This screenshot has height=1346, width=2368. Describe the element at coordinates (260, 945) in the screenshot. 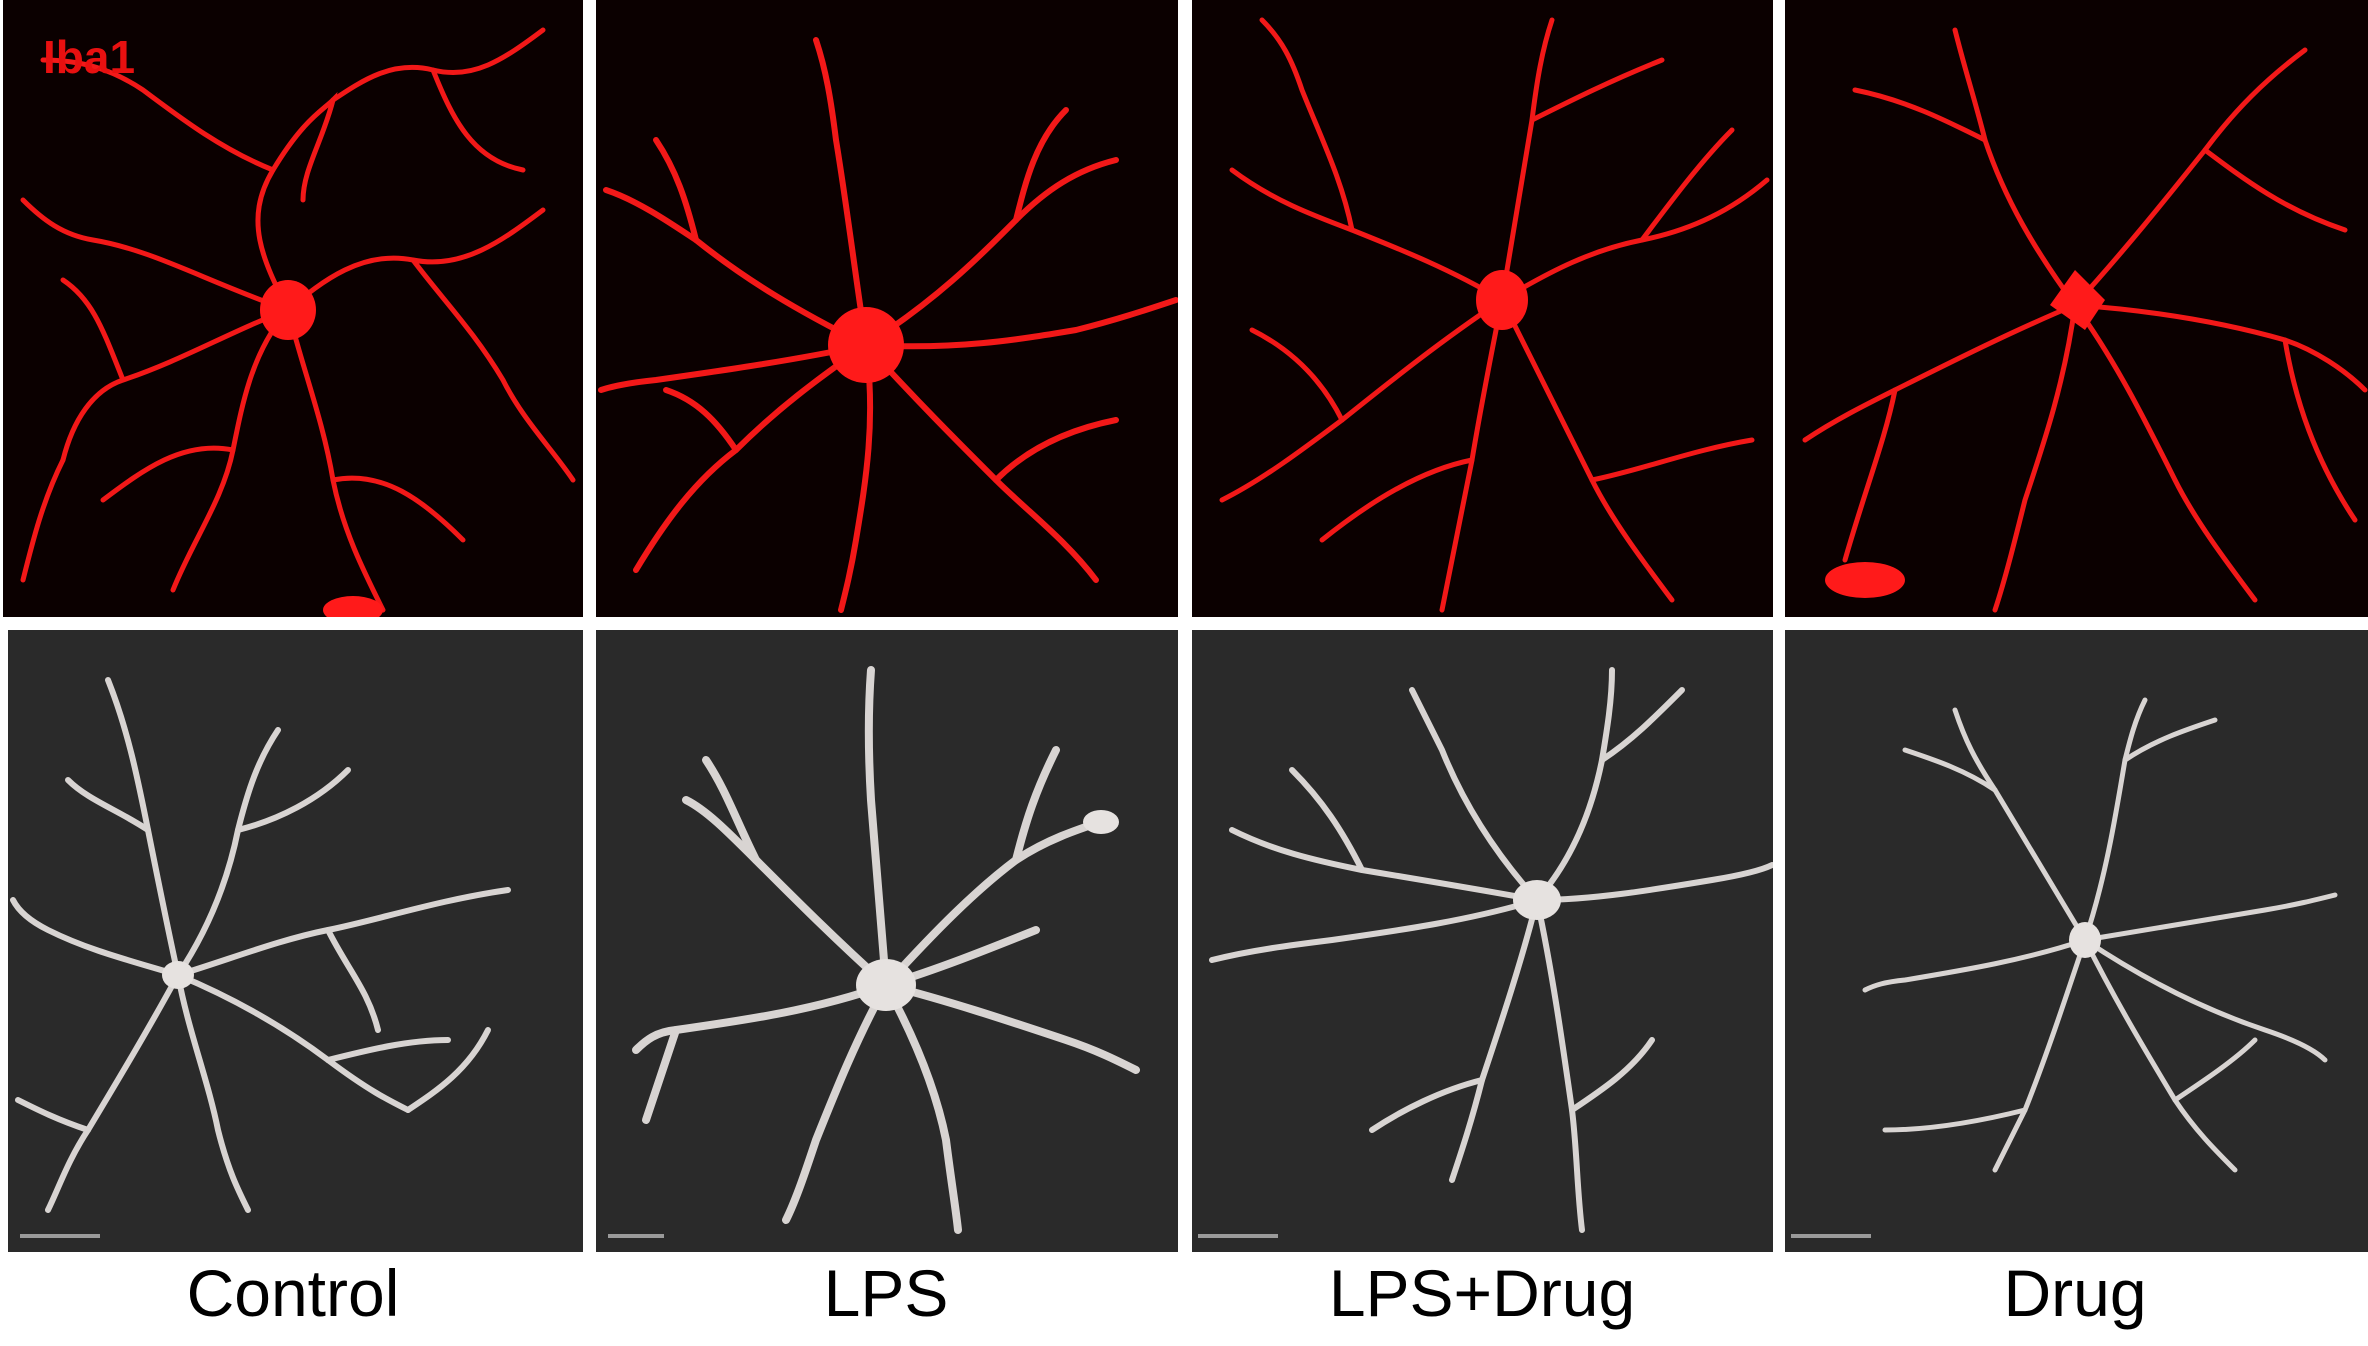

I see `reconstruction-image-control` at that location.